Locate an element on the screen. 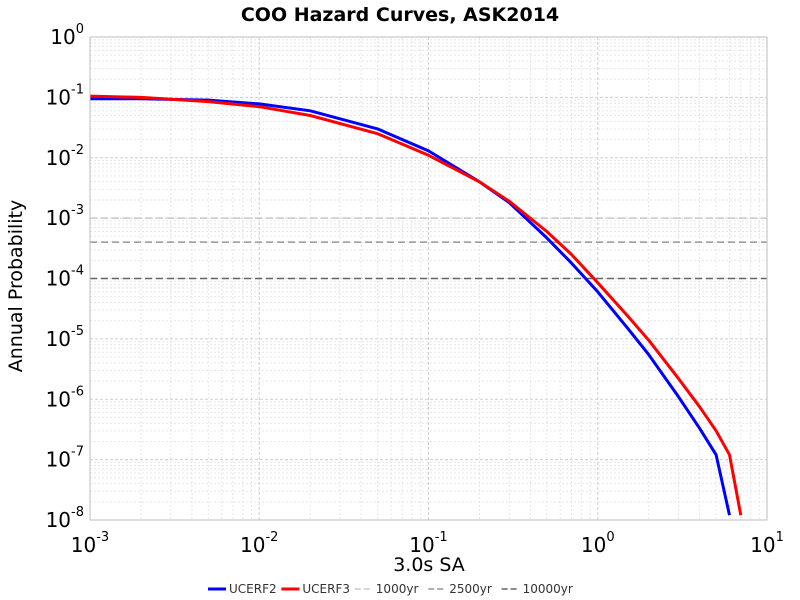  x-axis-label: 3.0s SA is located at coordinates (429, 565).